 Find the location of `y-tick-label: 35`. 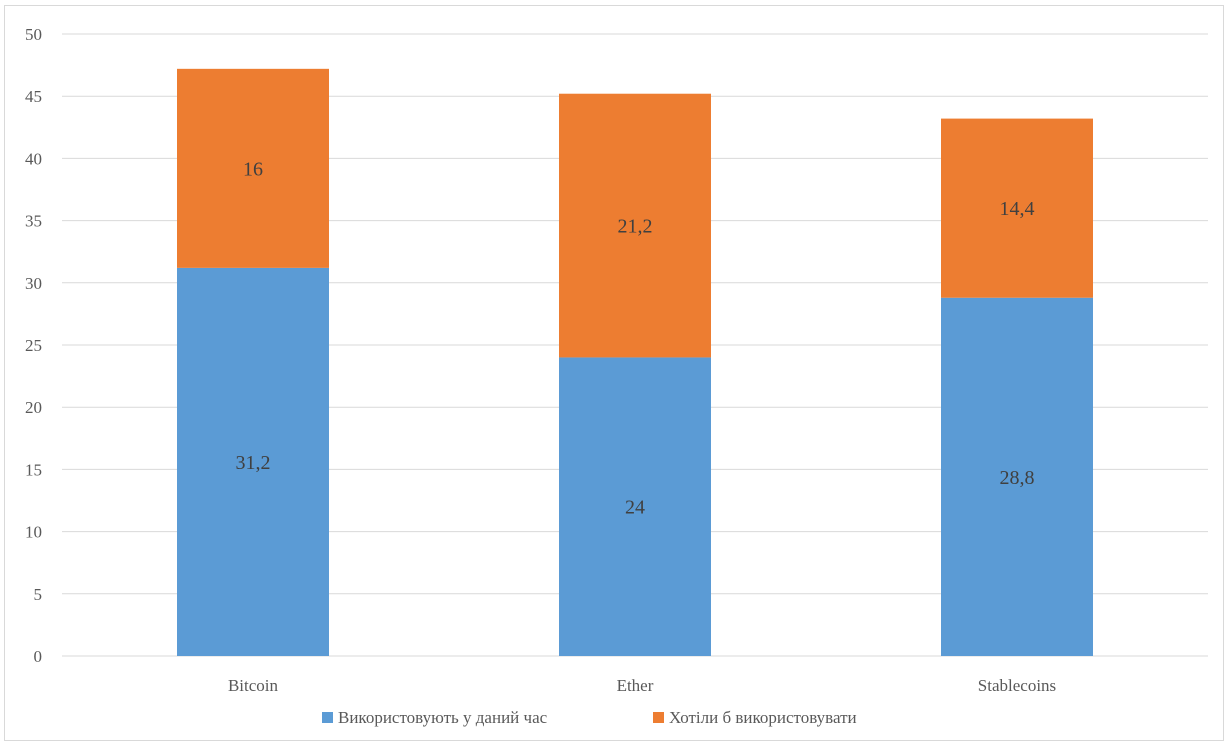

y-tick-label: 35 is located at coordinates (33, 221).